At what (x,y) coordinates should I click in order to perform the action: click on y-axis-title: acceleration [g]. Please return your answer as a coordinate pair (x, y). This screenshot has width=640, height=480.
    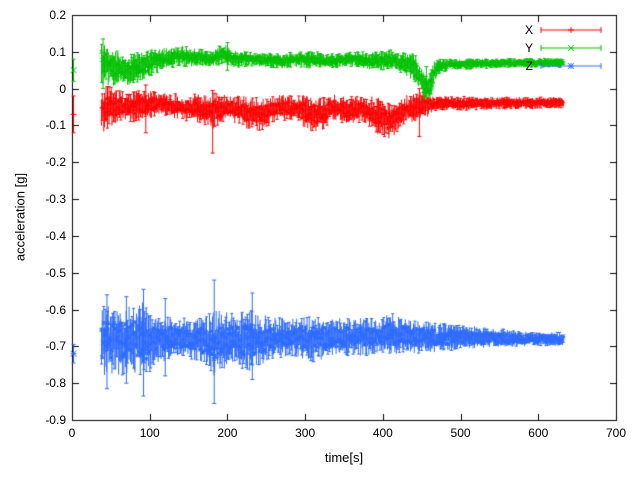
    Looking at the image, I should click on (20, 217).